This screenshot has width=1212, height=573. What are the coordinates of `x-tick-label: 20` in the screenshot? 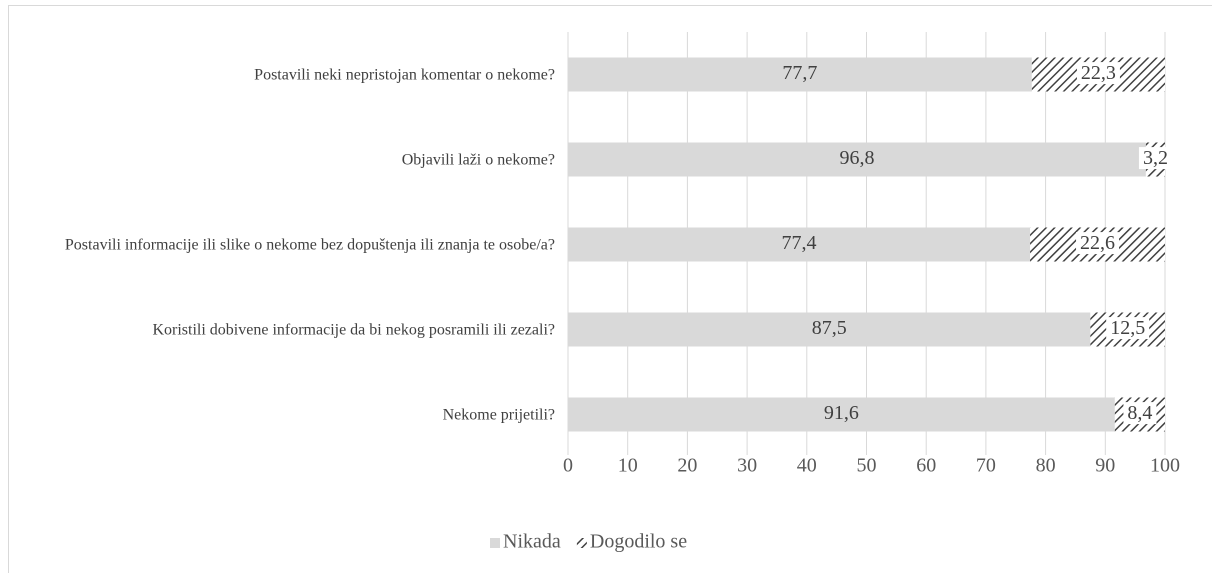 It's located at (687, 466).